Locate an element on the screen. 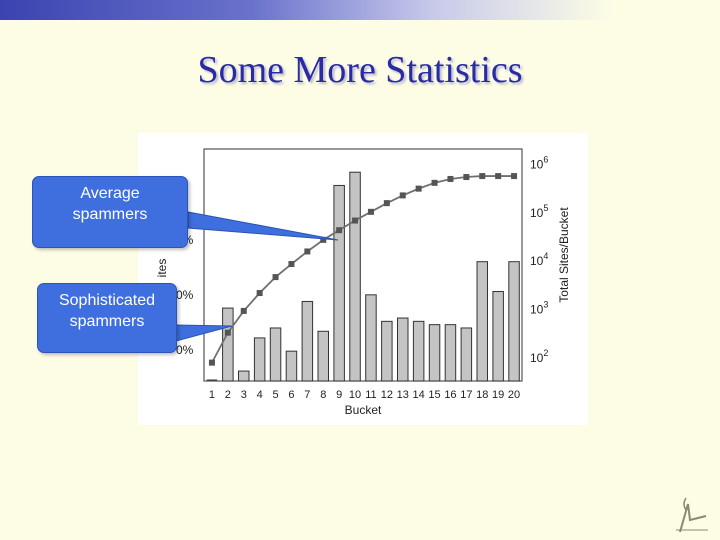  left-axis-label-partial: ites is located at coordinates (162, 268).